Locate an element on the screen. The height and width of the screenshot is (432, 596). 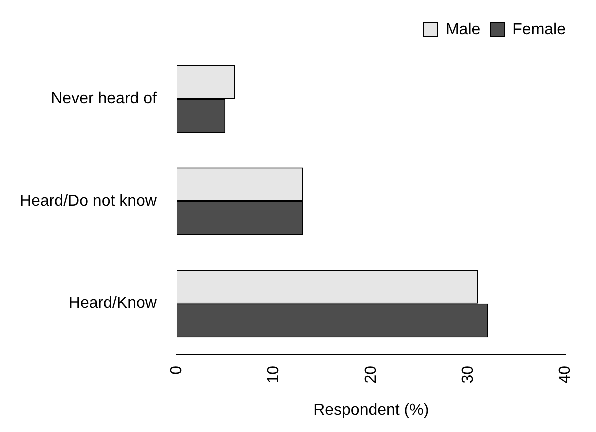
x-tick-label: 20 is located at coordinates (371, 375).